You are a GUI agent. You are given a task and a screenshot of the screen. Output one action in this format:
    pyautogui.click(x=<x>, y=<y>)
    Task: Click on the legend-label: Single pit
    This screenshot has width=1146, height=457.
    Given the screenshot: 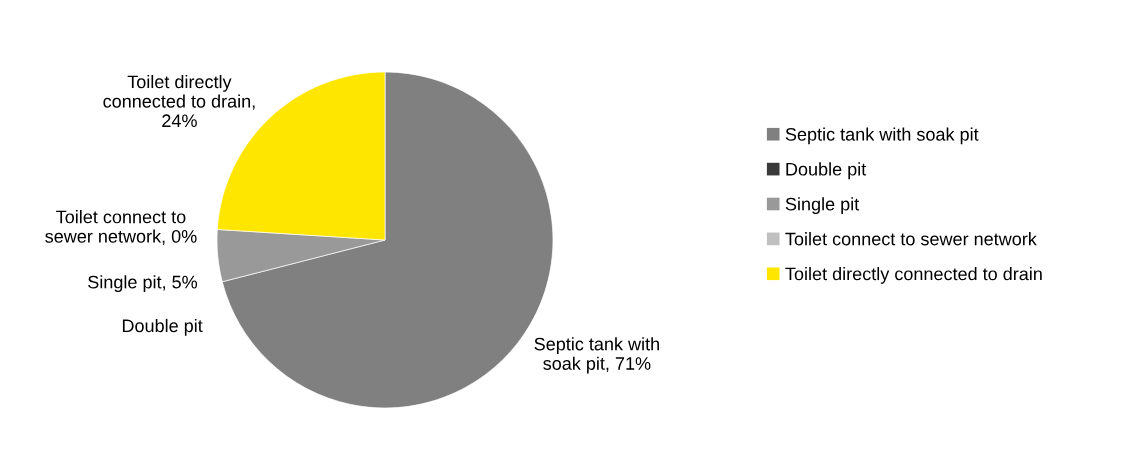 What is the action you would take?
    pyautogui.click(x=822, y=206)
    